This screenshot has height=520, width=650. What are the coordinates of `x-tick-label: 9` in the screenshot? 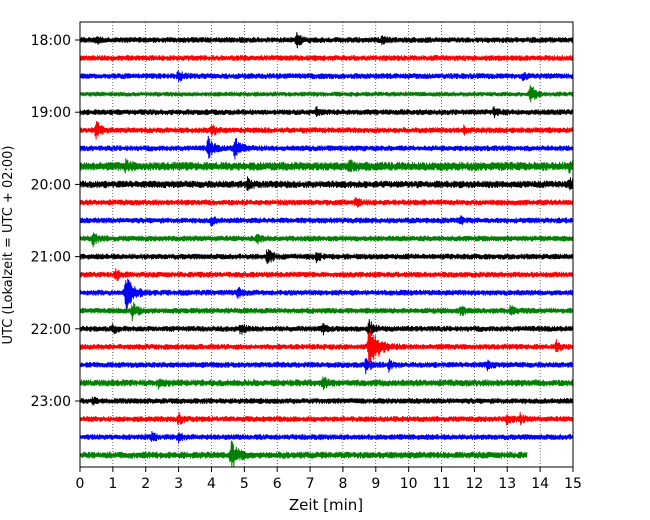 It's located at (375, 484).